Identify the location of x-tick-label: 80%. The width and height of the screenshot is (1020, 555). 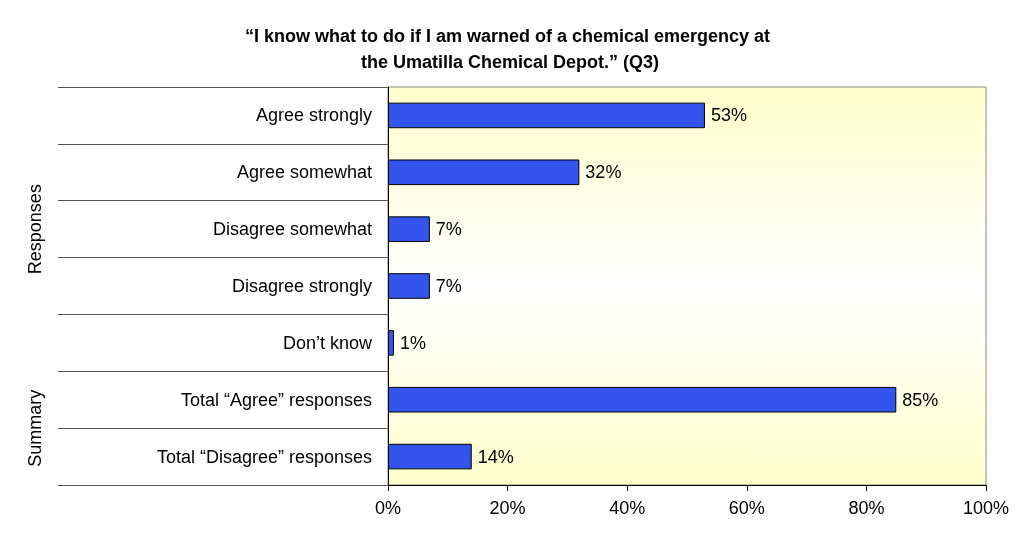
(866, 508).